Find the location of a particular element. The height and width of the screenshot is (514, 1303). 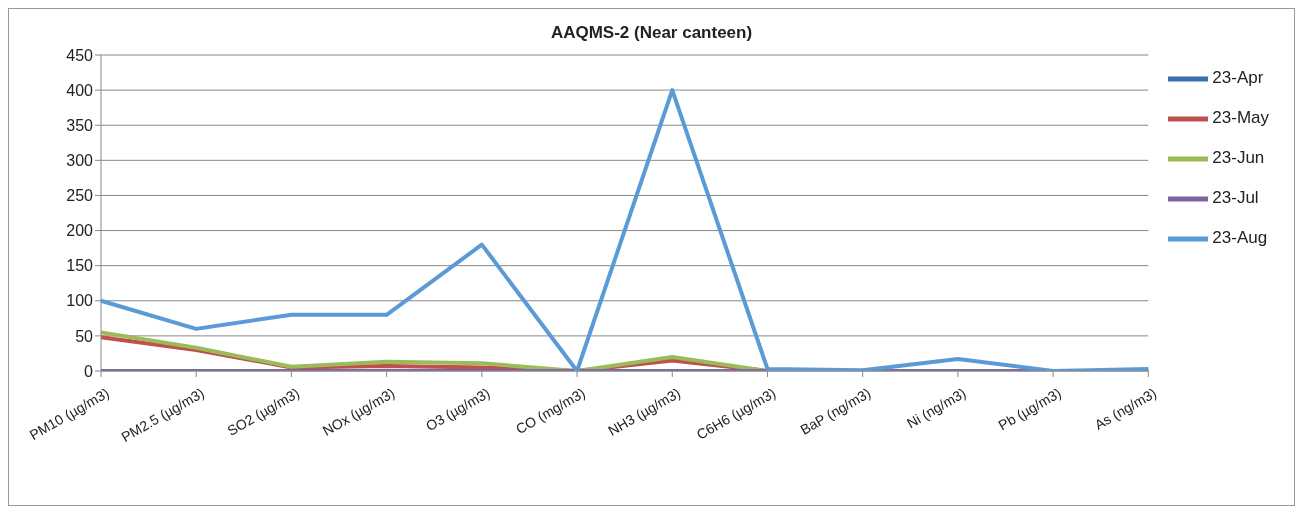

y-tick-label: 200 is located at coordinates (80, 231).